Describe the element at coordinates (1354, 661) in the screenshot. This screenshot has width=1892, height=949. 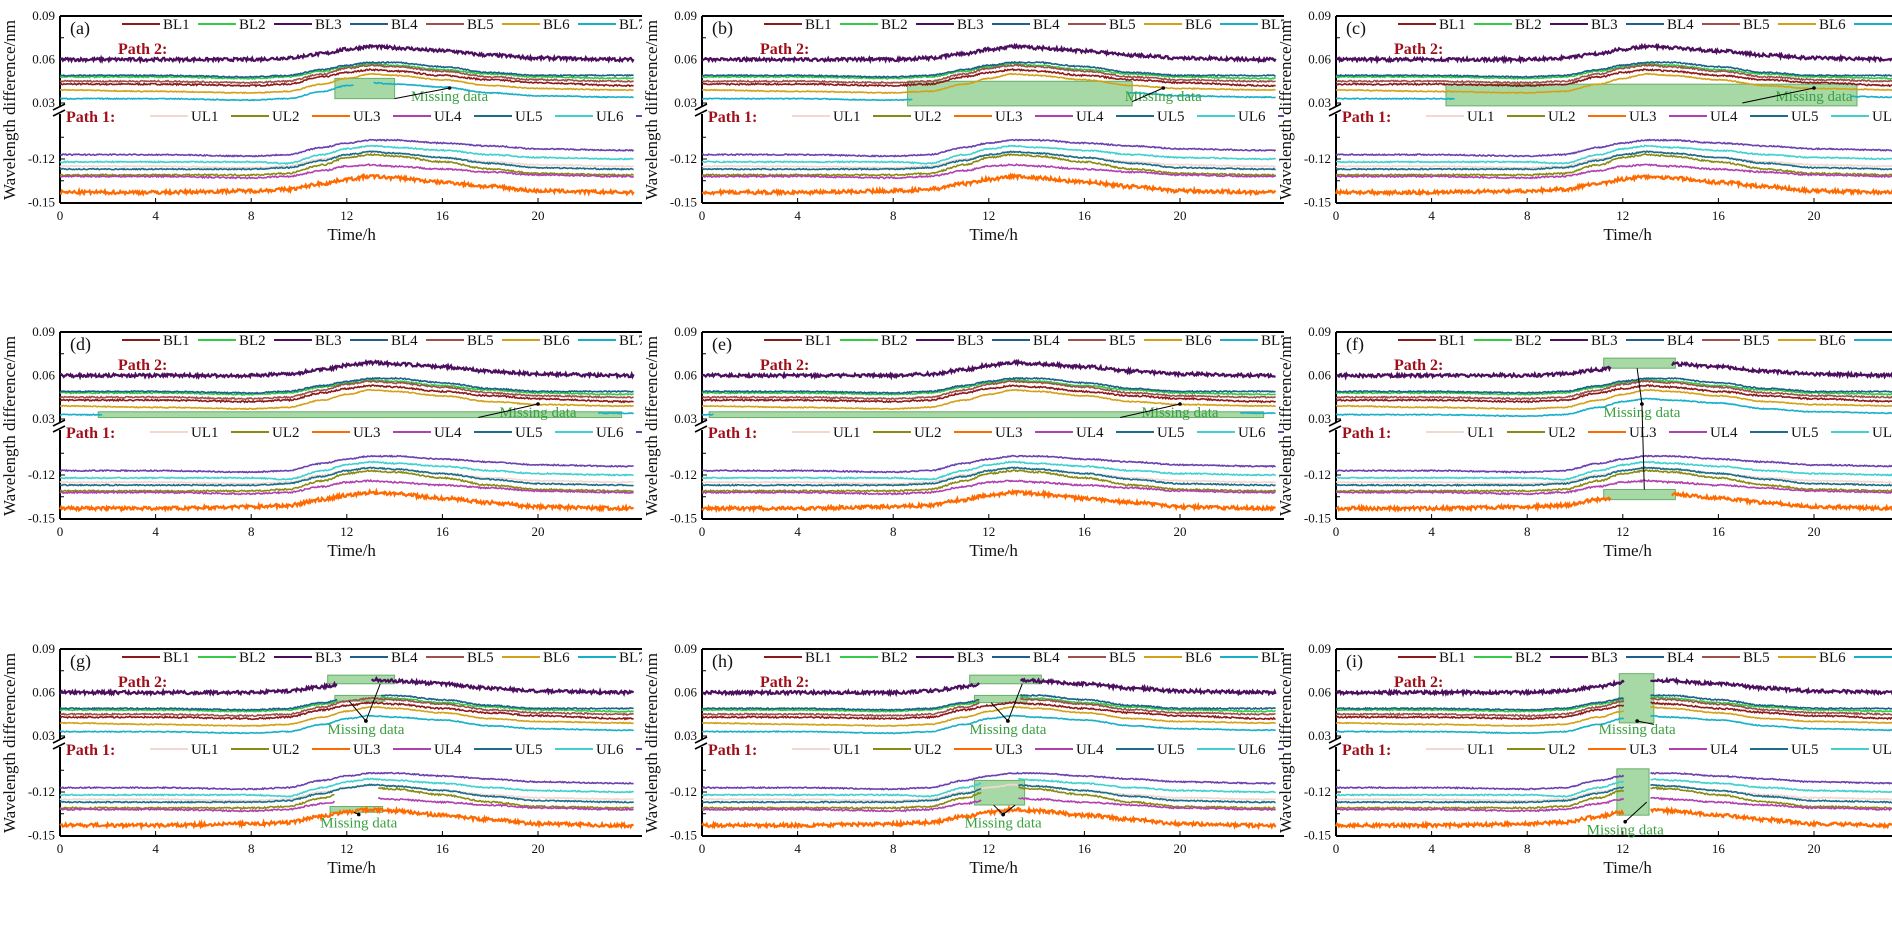
I see `panel-label: (i)` at that location.